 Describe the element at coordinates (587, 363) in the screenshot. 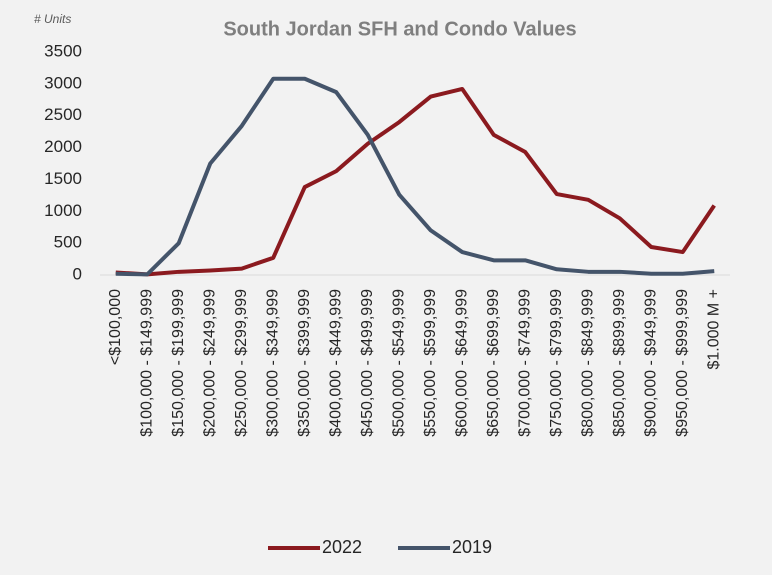

I see `x-tick-label: $800,000 - $849,999` at that location.